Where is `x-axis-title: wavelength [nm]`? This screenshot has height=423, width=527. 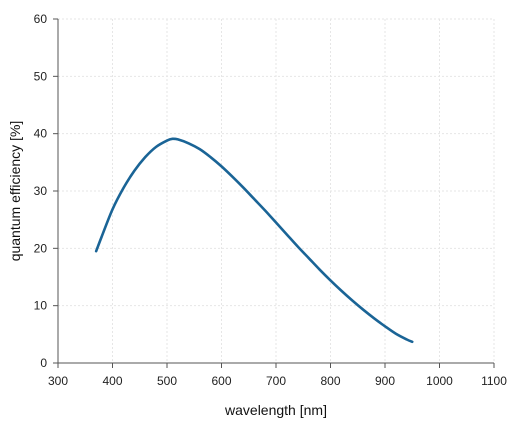 x-axis-title: wavelength [nm] is located at coordinates (275, 410).